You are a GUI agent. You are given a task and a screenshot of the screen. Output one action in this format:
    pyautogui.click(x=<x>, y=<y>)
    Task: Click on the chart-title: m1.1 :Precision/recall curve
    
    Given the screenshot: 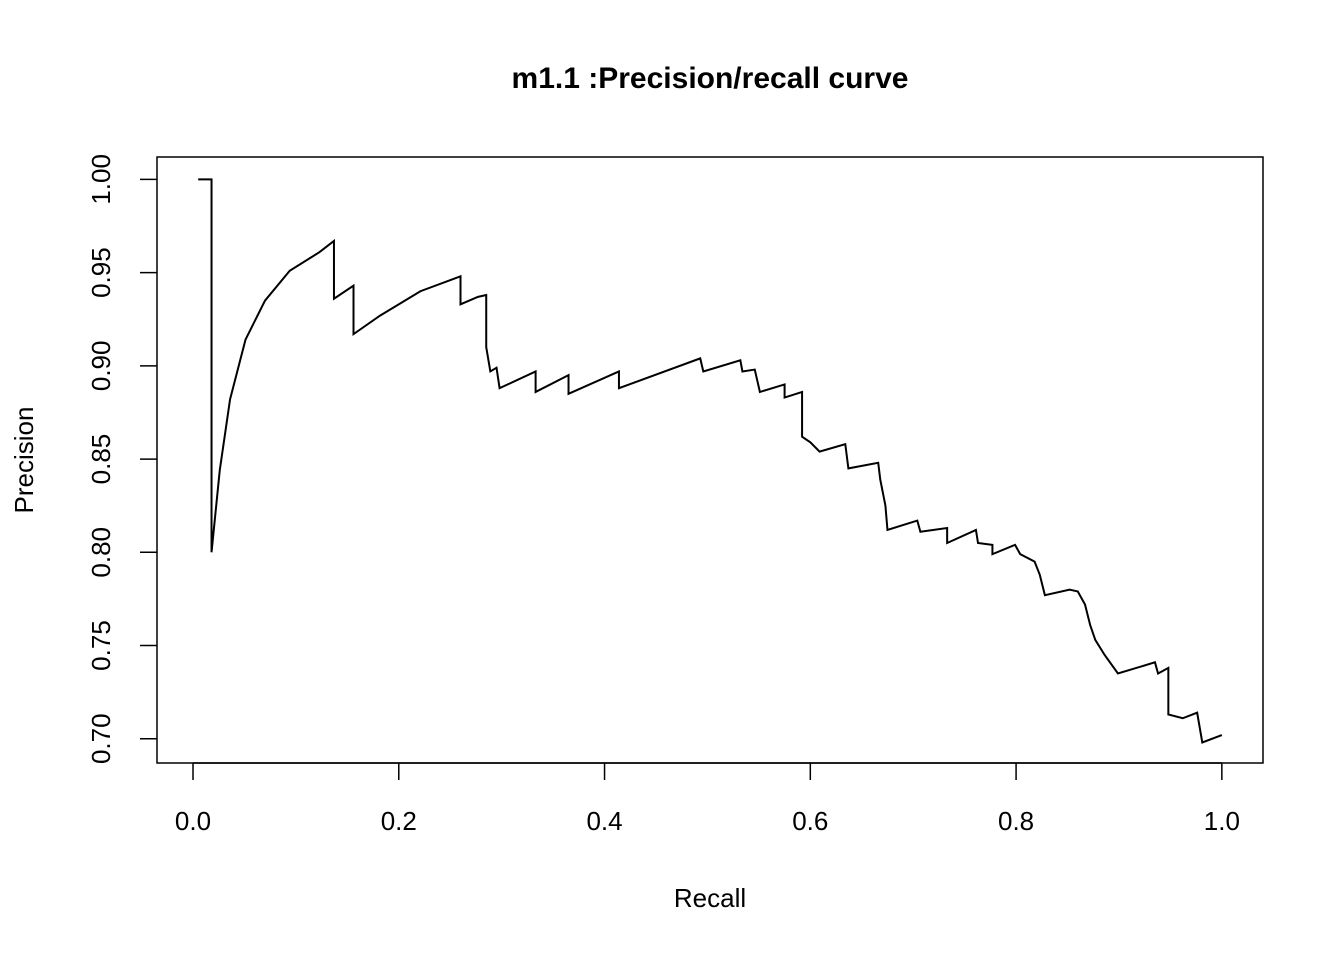 What is the action you would take?
    pyautogui.click(x=710, y=78)
    